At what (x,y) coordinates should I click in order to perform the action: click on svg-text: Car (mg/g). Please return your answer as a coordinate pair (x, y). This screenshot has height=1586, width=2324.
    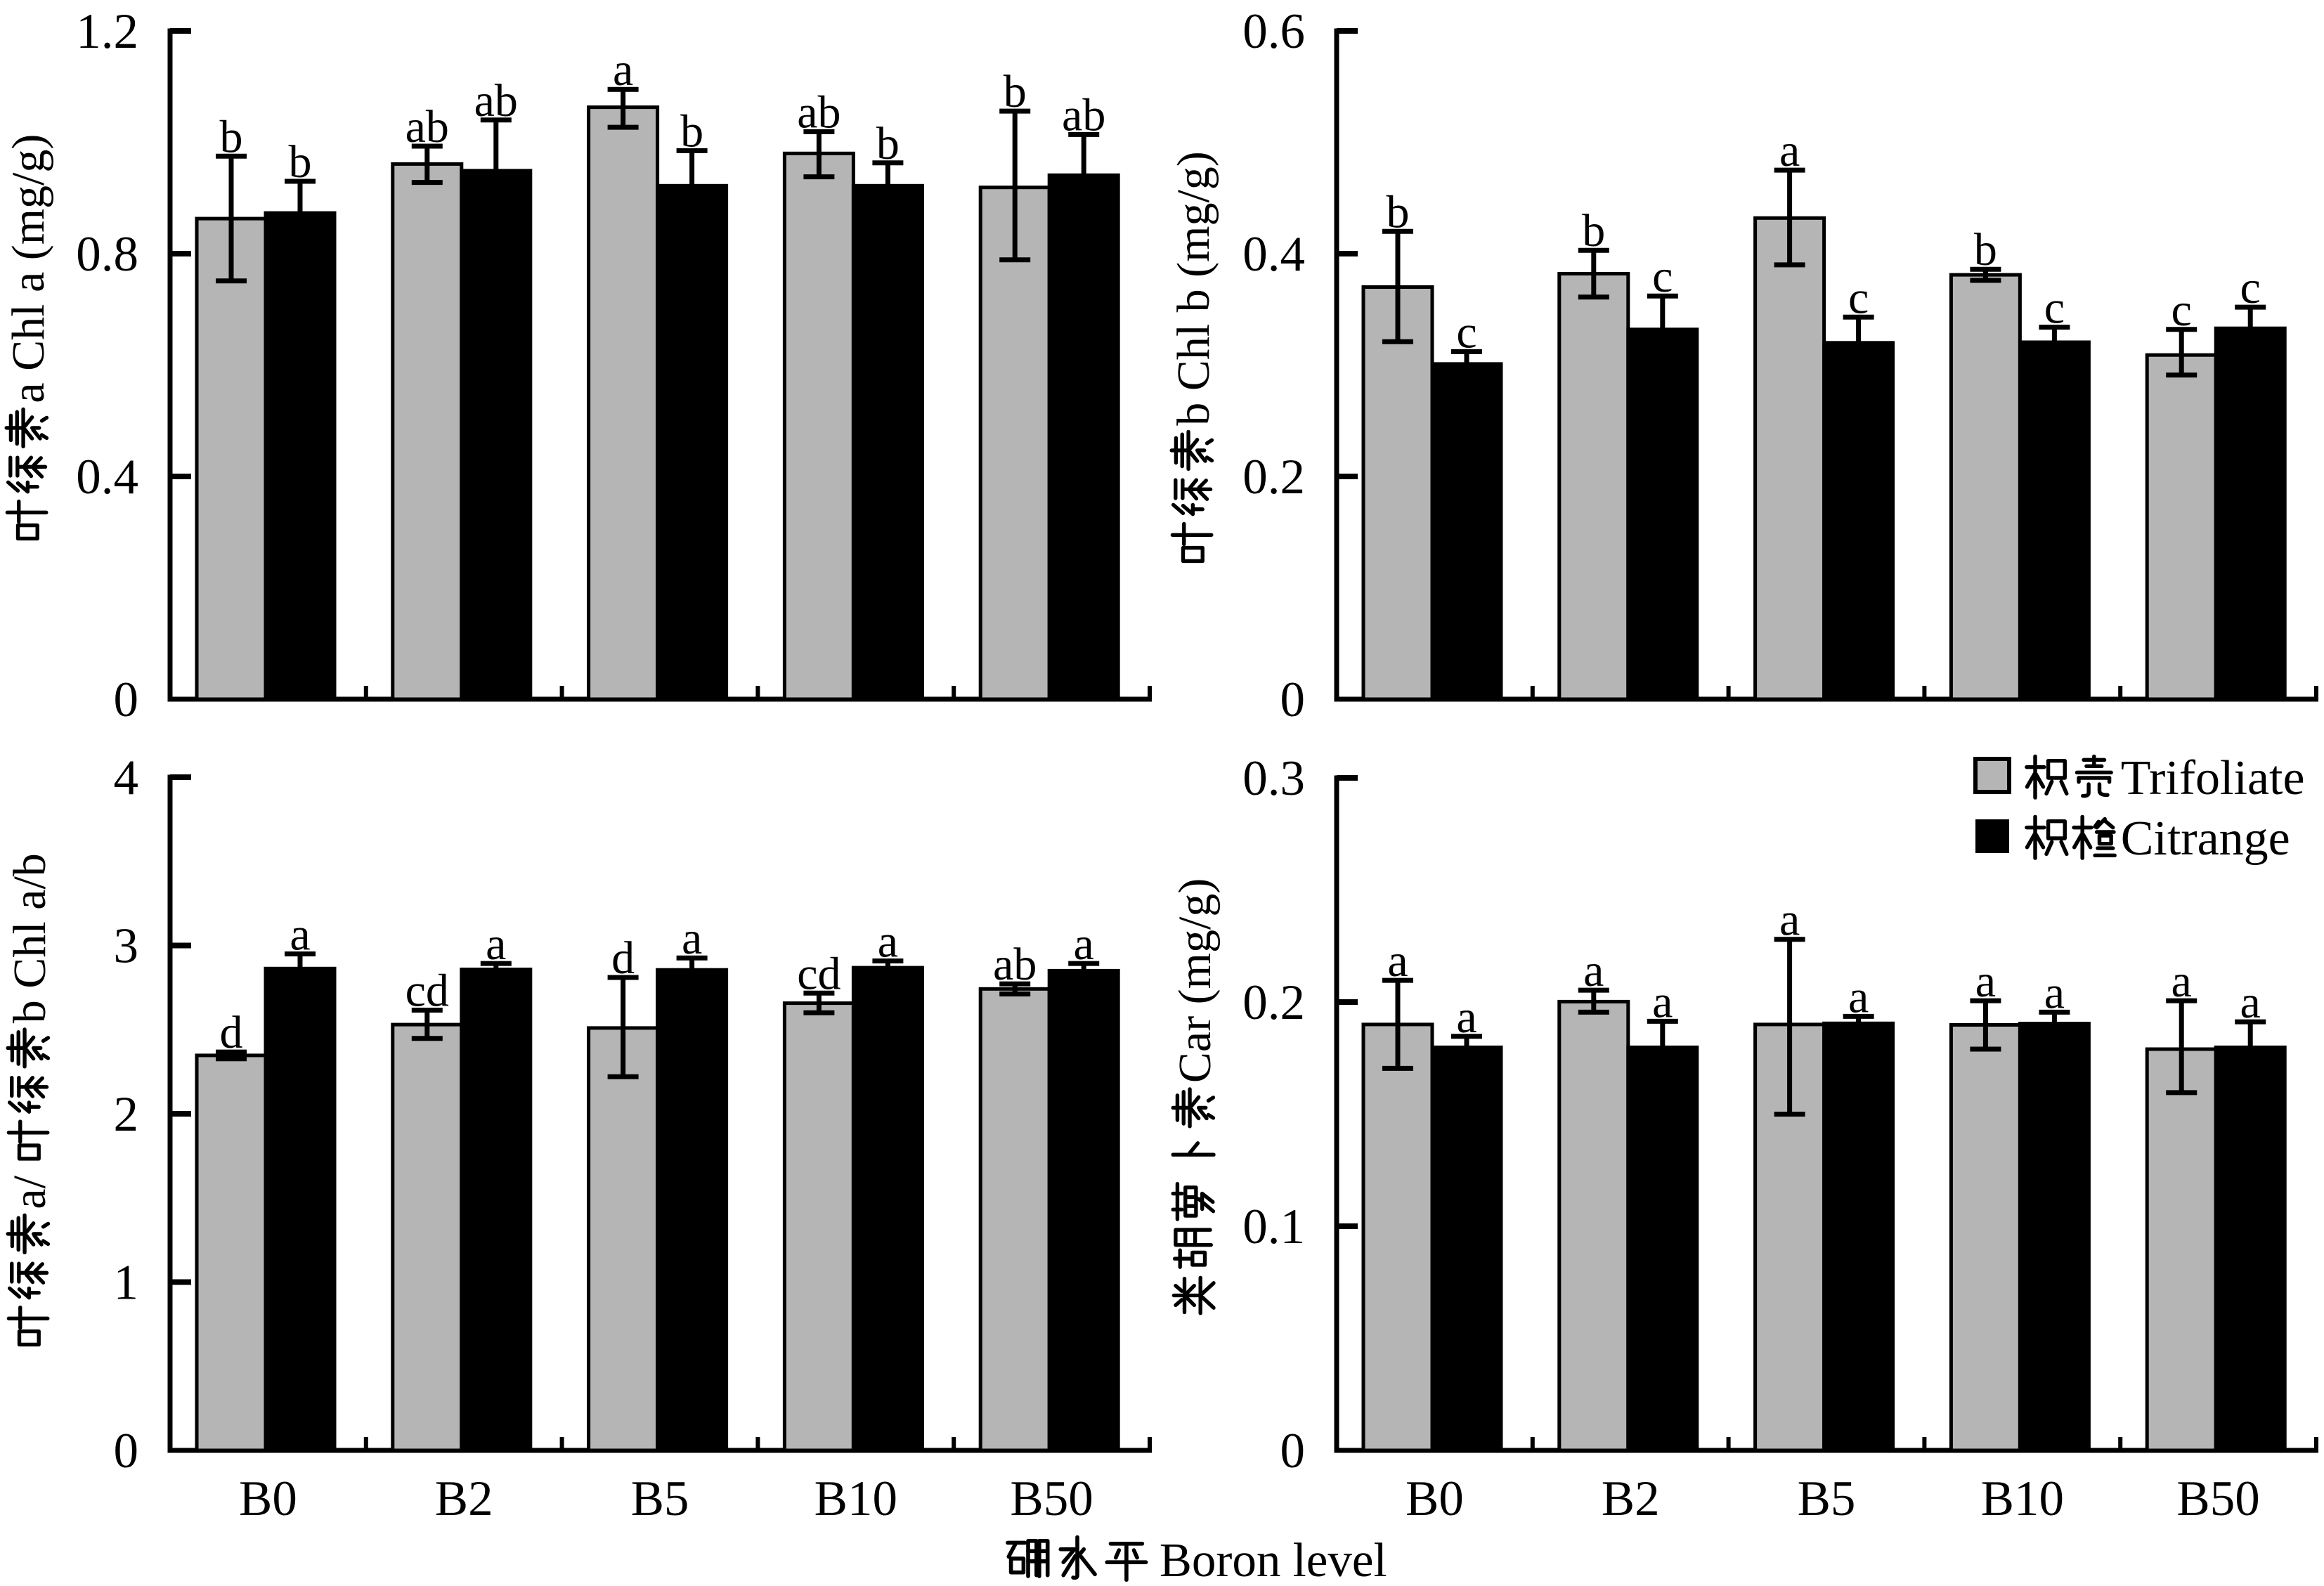
    Looking at the image, I should click on (1195, 981).